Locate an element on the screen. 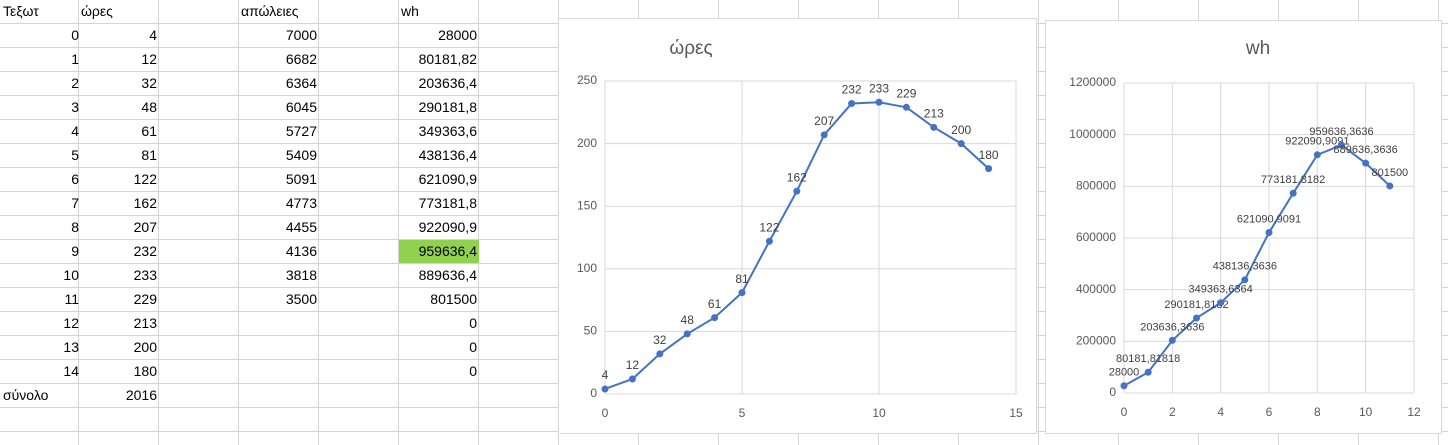 The image size is (1448, 445). x-tick-label: 8 is located at coordinates (1317, 412).